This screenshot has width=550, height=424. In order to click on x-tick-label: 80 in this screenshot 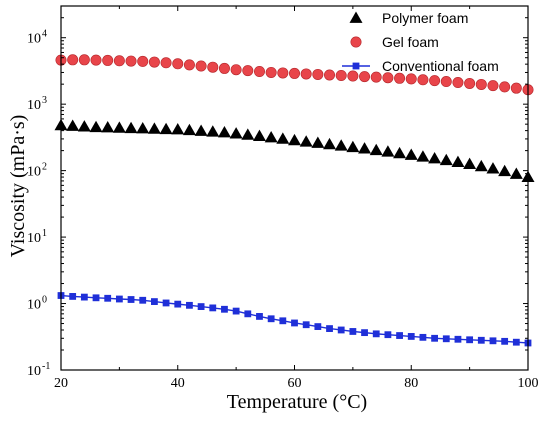, I will do `click(411, 383)`.